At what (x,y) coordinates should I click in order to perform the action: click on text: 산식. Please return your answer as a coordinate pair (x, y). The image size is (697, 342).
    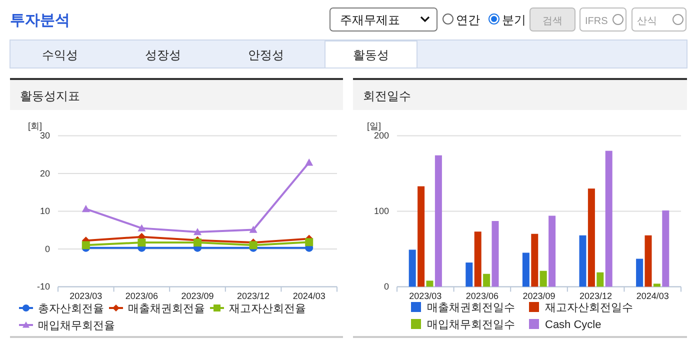
    Looking at the image, I should click on (647, 21).